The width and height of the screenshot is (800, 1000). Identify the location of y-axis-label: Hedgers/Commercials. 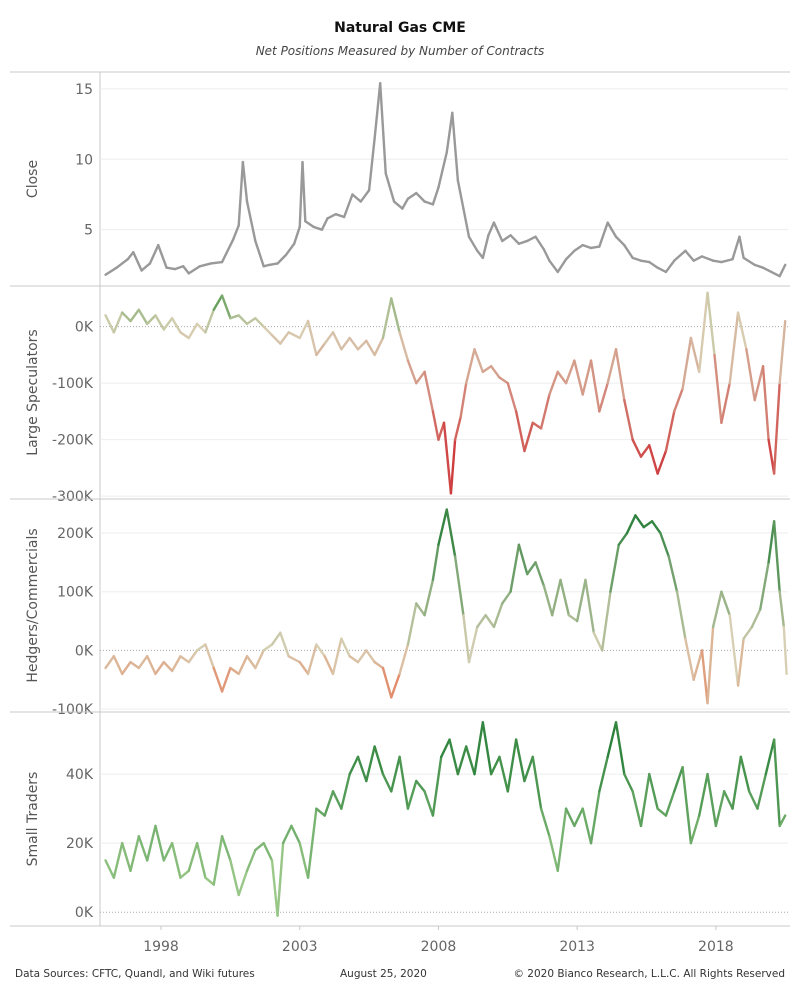
(33, 605).